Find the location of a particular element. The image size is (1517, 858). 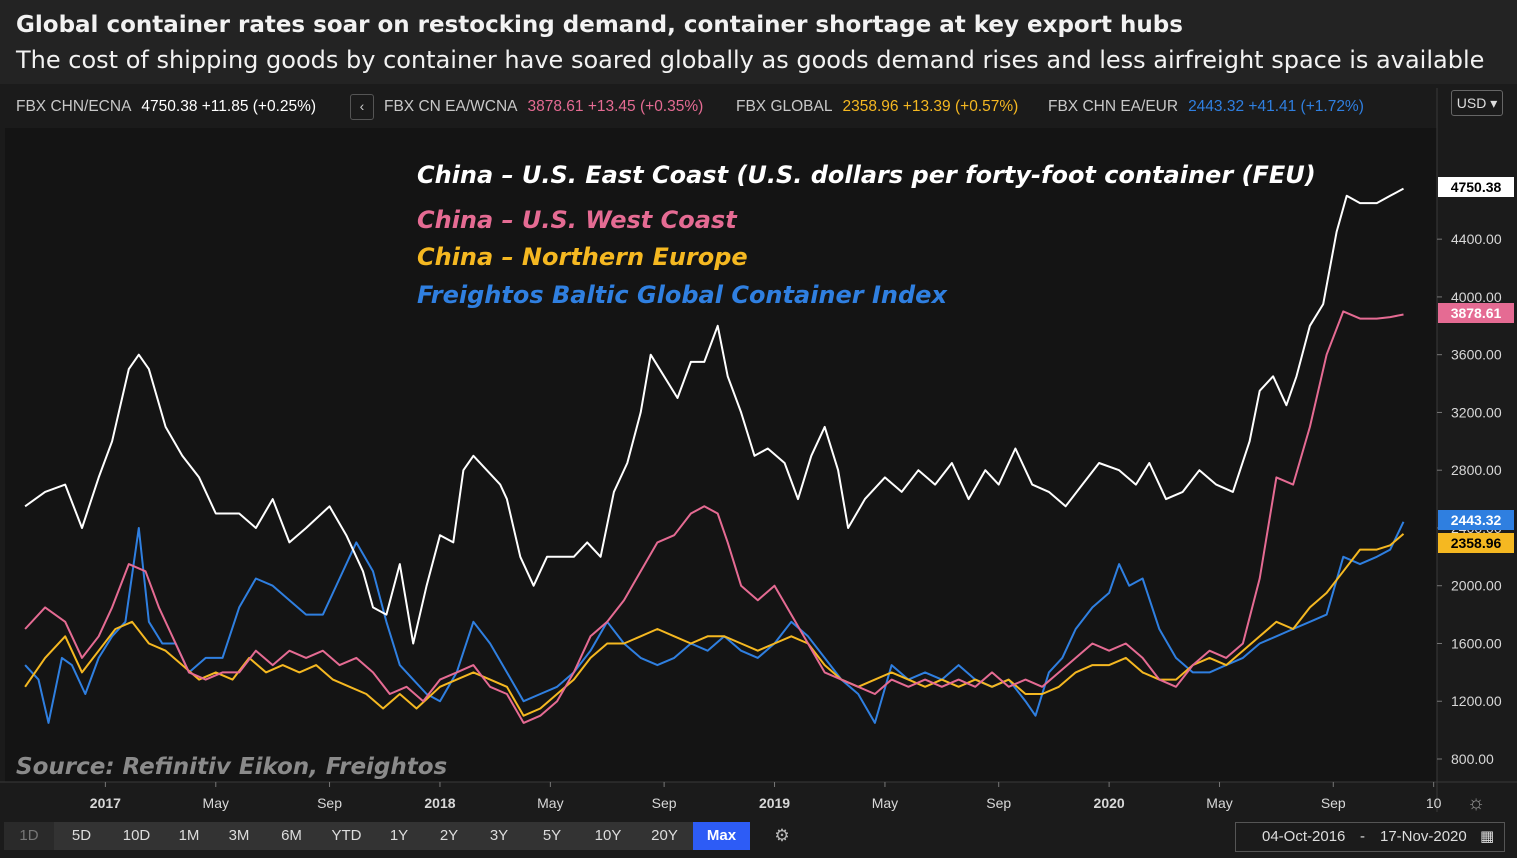

legend-entry: China – U.S. West Coast is located at coordinates (577, 220).